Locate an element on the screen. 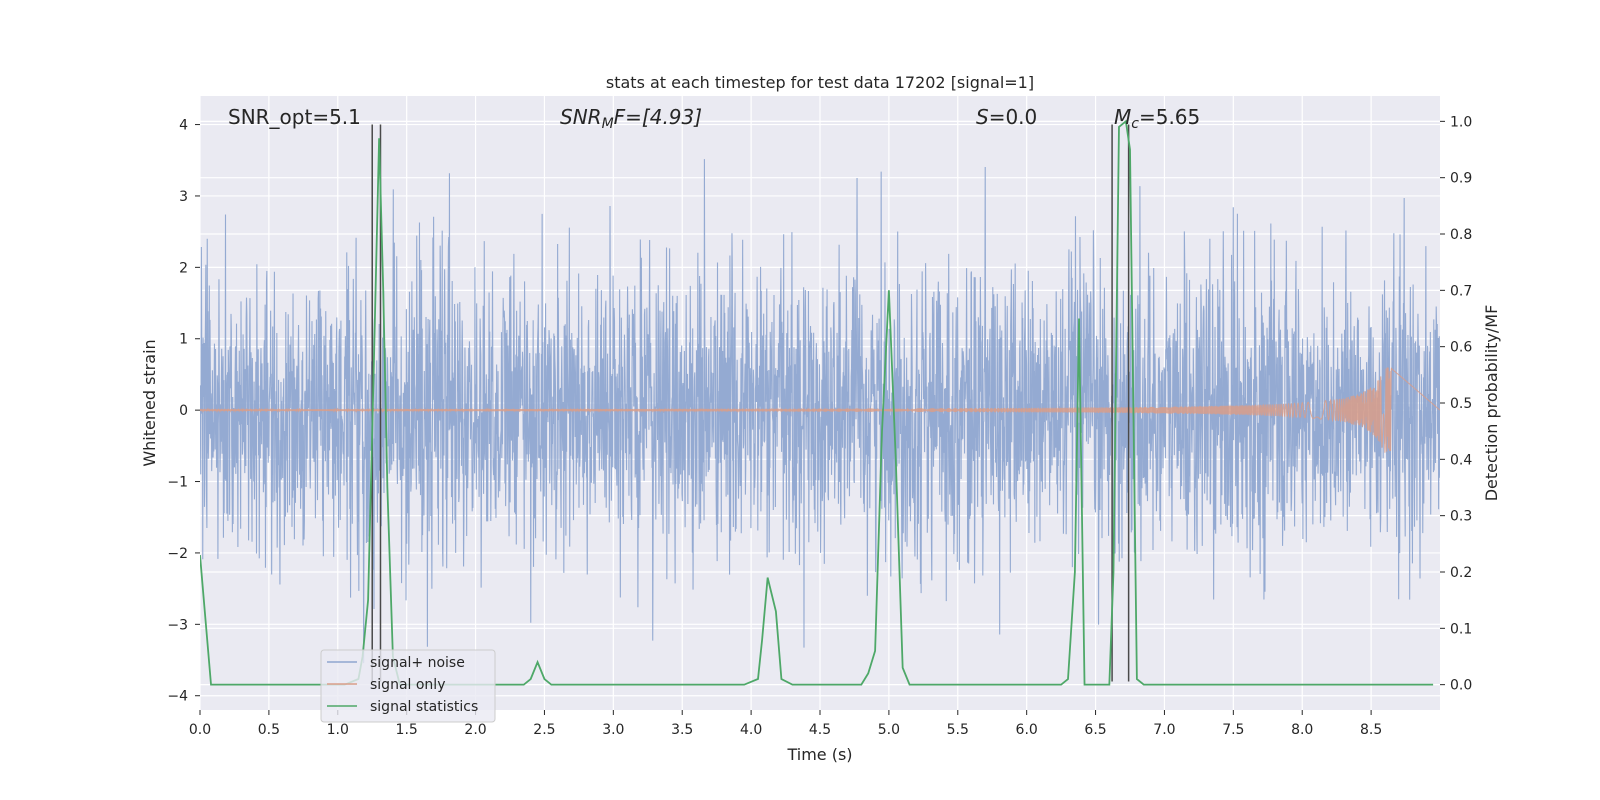 The height and width of the screenshot is (800, 1600). legend-label-signal-statistics: signal statistics is located at coordinates (424, 707).